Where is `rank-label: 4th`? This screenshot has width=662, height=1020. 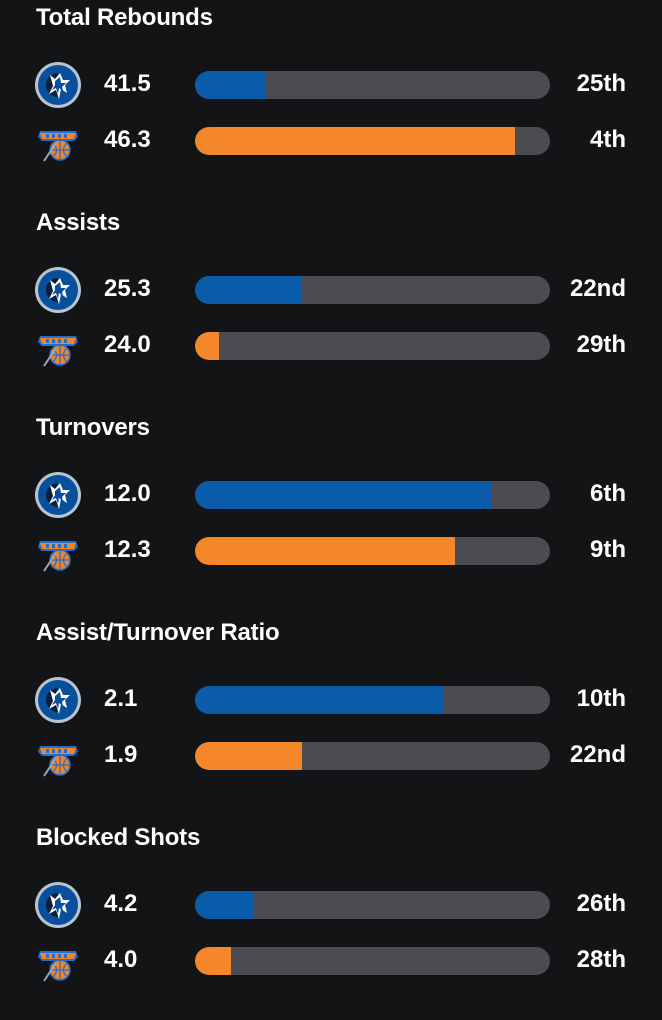
rank-label: 4th is located at coordinates (608, 139).